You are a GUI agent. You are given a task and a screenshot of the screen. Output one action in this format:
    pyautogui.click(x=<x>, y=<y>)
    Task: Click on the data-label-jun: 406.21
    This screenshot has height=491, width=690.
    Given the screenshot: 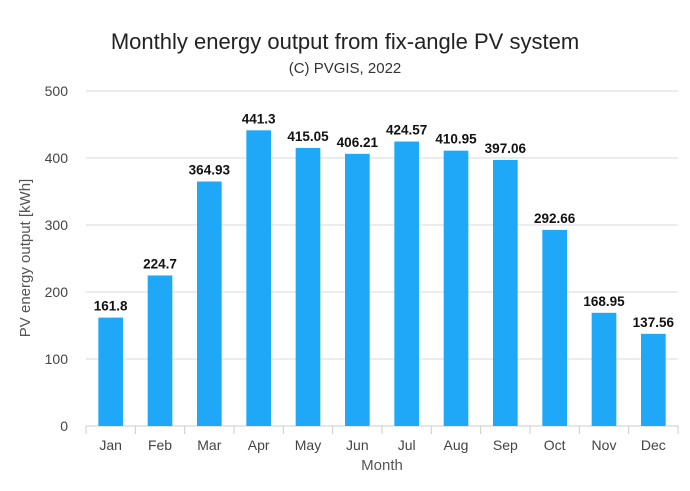 What is the action you would take?
    pyautogui.click(x=358, y=142)
    